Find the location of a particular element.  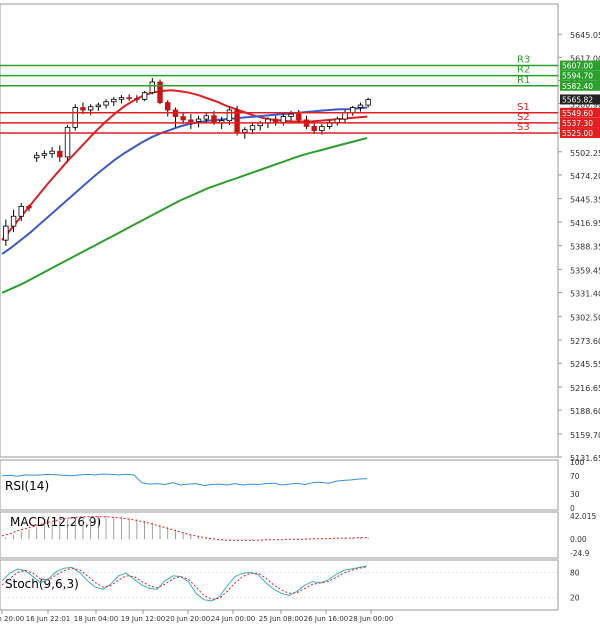

level-label: R1 is located at coordinates (523, 80).